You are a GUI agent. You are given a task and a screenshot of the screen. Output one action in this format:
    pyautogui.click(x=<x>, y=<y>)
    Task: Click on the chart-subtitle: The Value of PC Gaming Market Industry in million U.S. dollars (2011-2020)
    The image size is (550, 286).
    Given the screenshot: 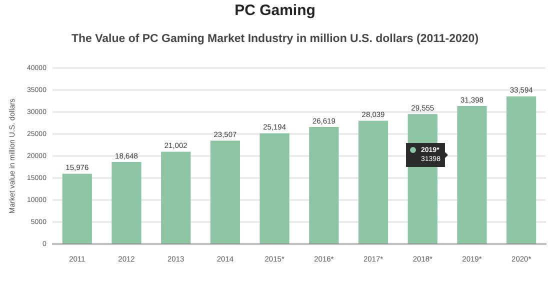 What is the action you would take?
    pyautogui.click(x=275, y=39)
    